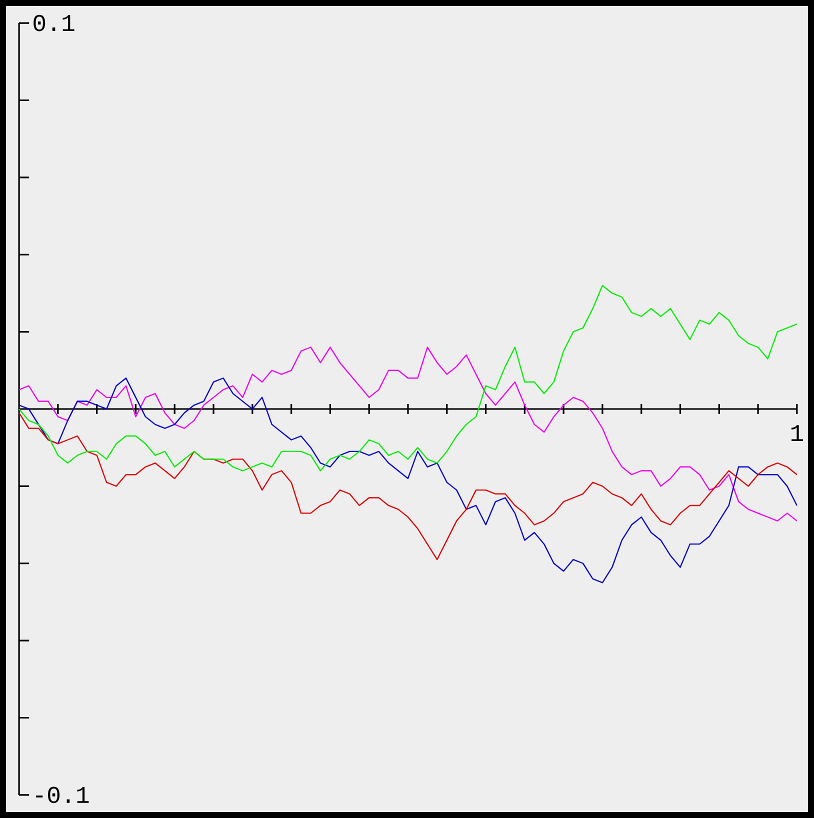 The width and height of the screenshot is (814, 818). What do you see at coordinates (54, 23) in the screenshot?
I see `y-tick-label: 0.1` at bounding box center [54, 23].